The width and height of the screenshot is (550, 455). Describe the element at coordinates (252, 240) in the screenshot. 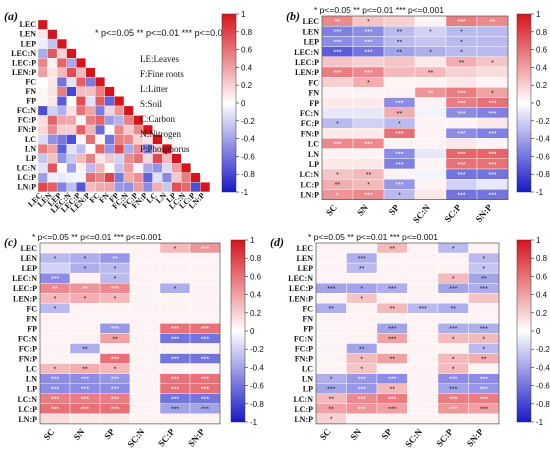

I see `colorbar-tick-label: 1` at that location.